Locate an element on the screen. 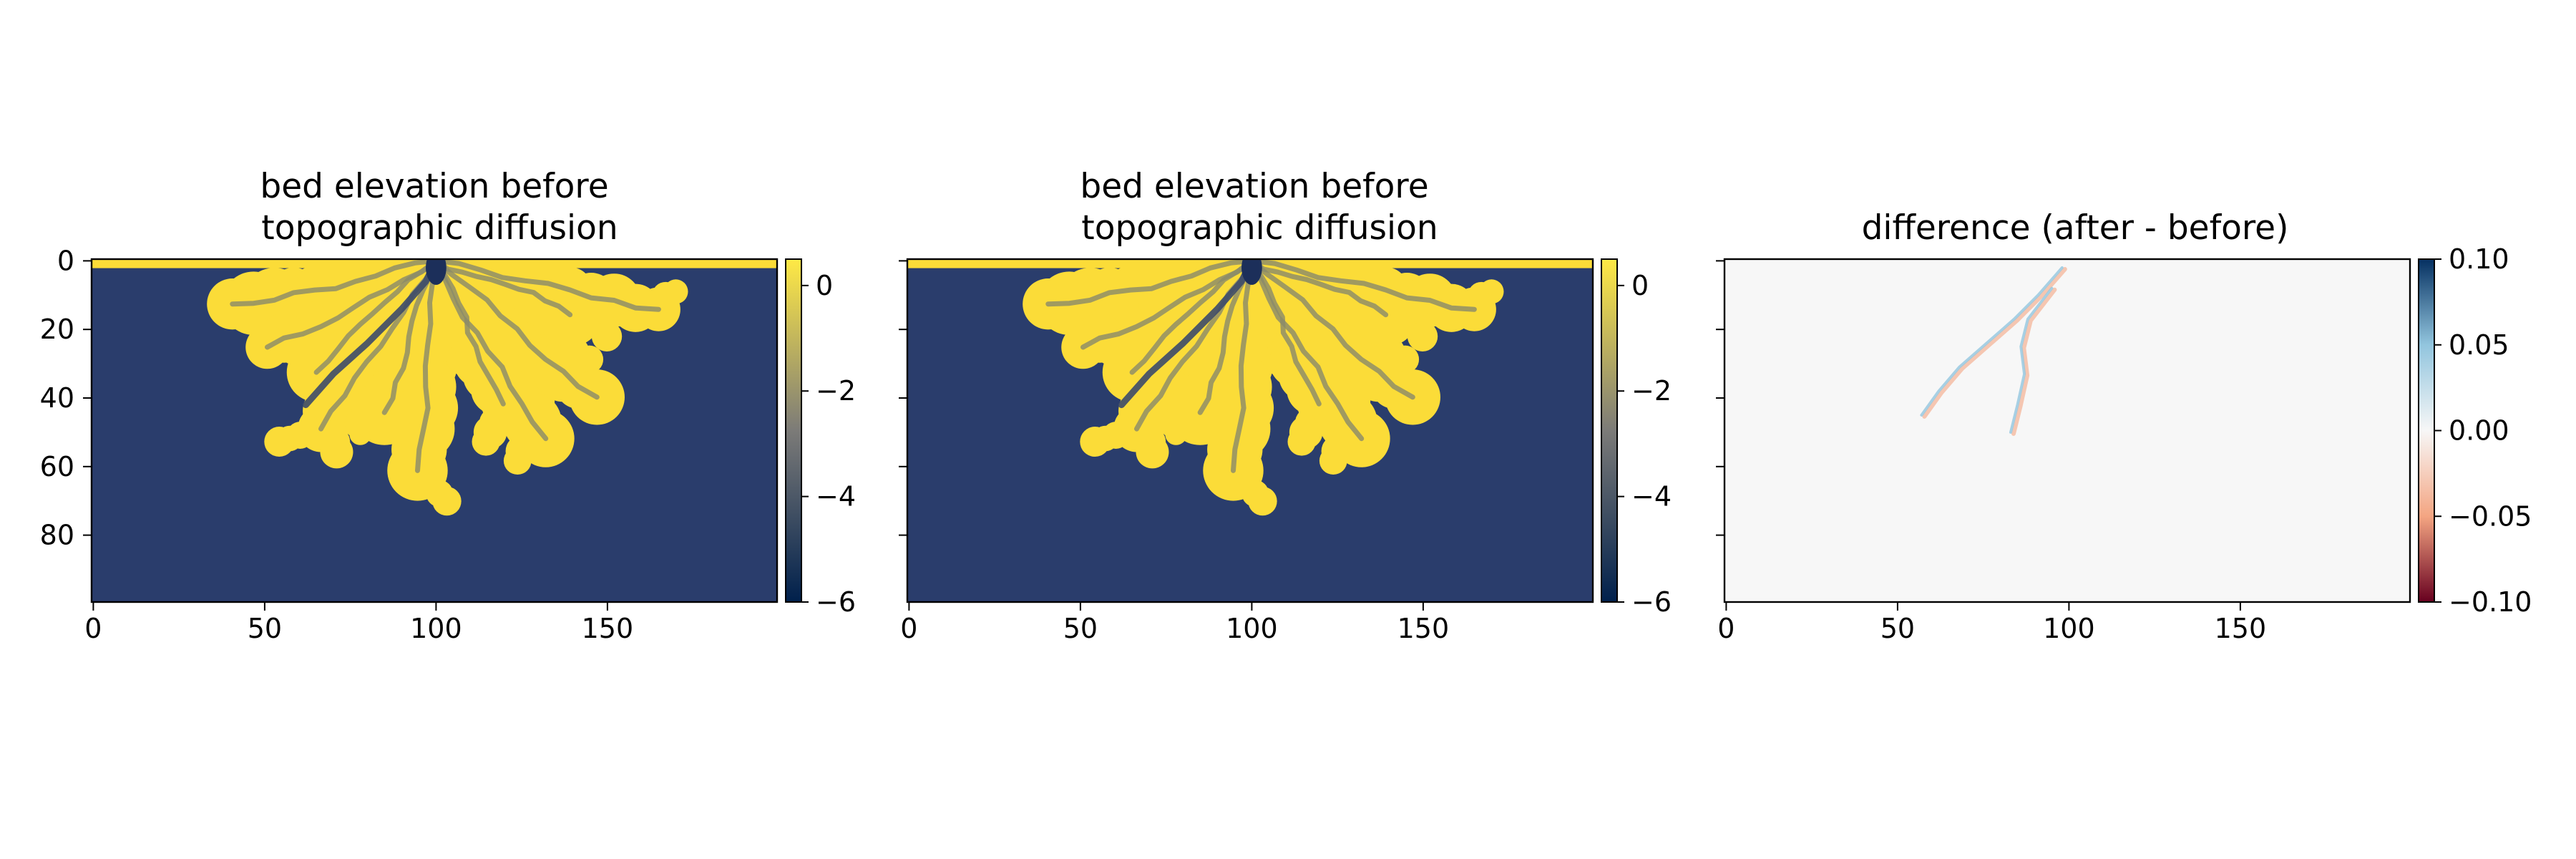 The image size is (2576, 859). panel-2-title-line-1: bed elevation before is located at coordinates (1254, 186).